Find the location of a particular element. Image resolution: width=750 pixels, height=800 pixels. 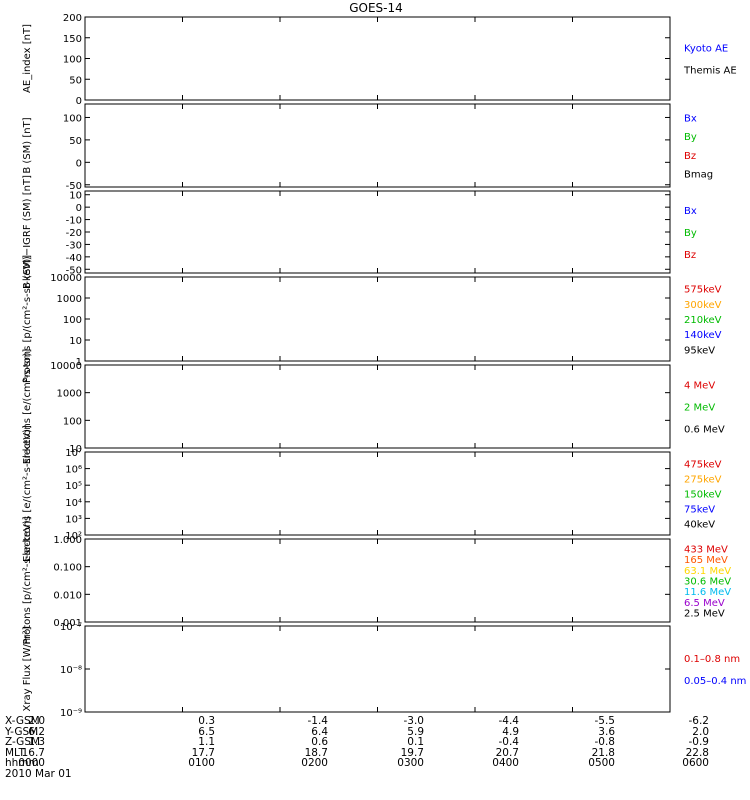

ephemeris-value: 3.6 is located at coordinates (606, 731).